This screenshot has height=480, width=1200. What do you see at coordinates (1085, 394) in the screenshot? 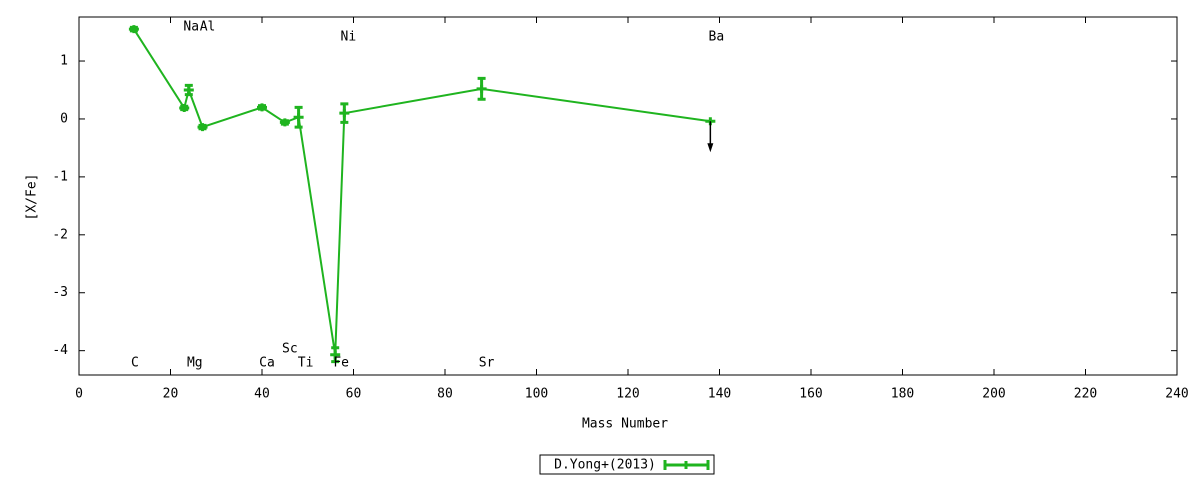
I see `x-tick-label: 220` at bounding box center [1085, 394].